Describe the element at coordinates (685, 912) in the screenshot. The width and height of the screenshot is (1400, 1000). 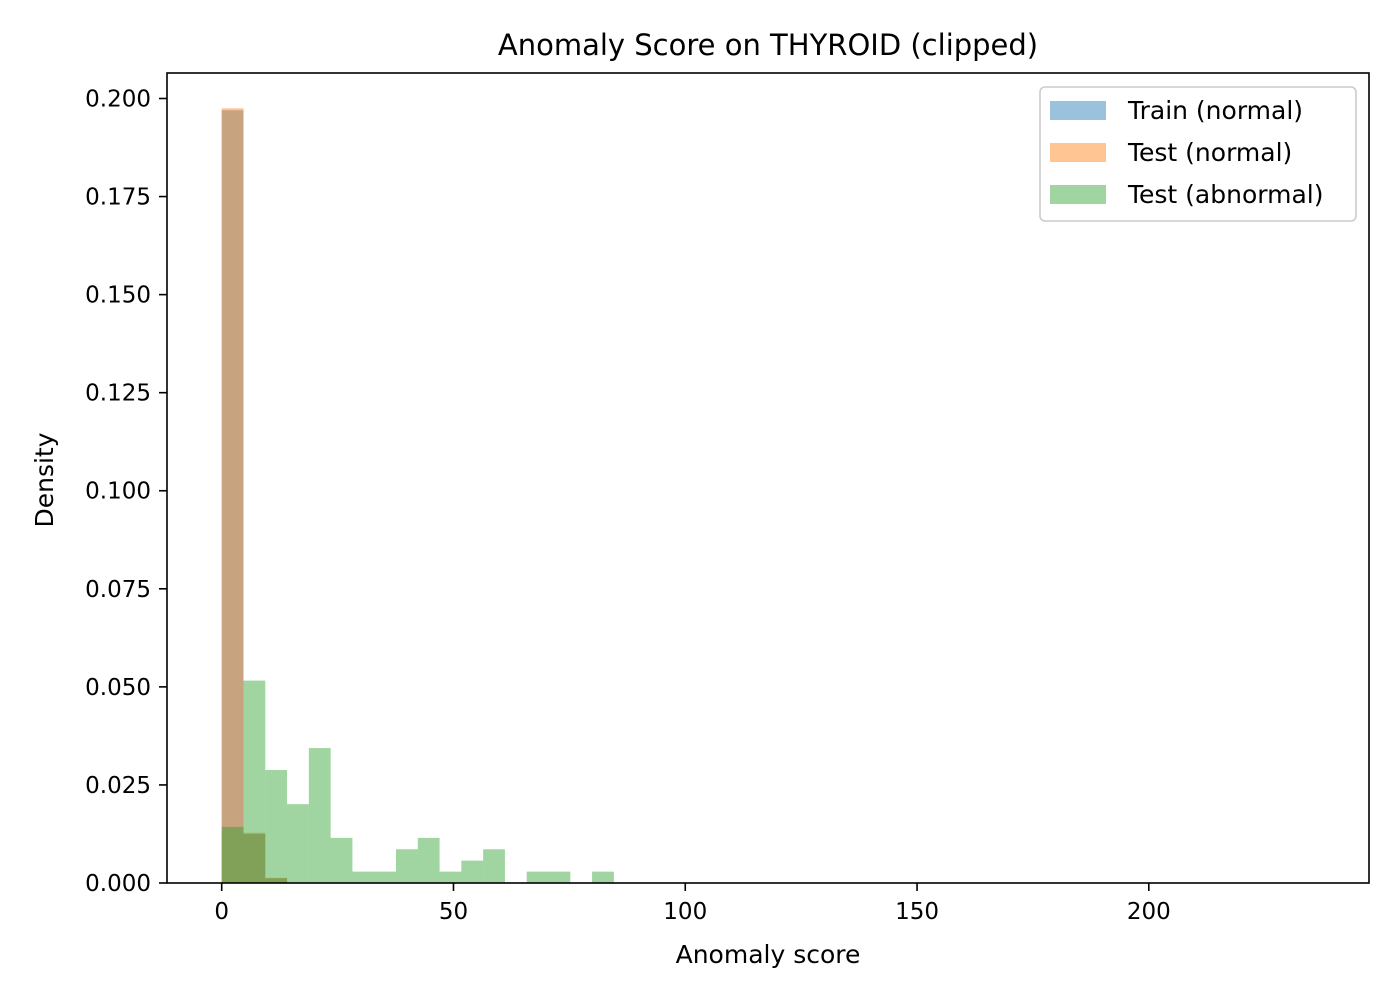
I see `x-tick-label: 100` at that location.